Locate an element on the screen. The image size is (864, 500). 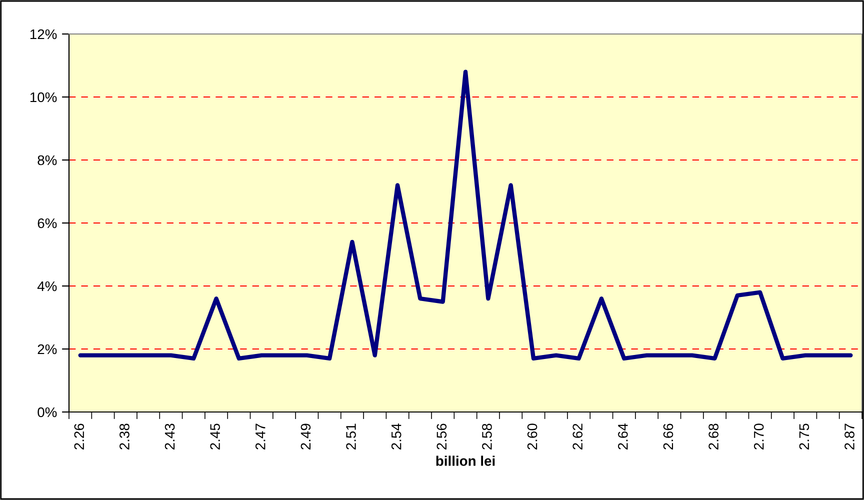
y-tick-label: 10% is located at coordinates (43, 97).